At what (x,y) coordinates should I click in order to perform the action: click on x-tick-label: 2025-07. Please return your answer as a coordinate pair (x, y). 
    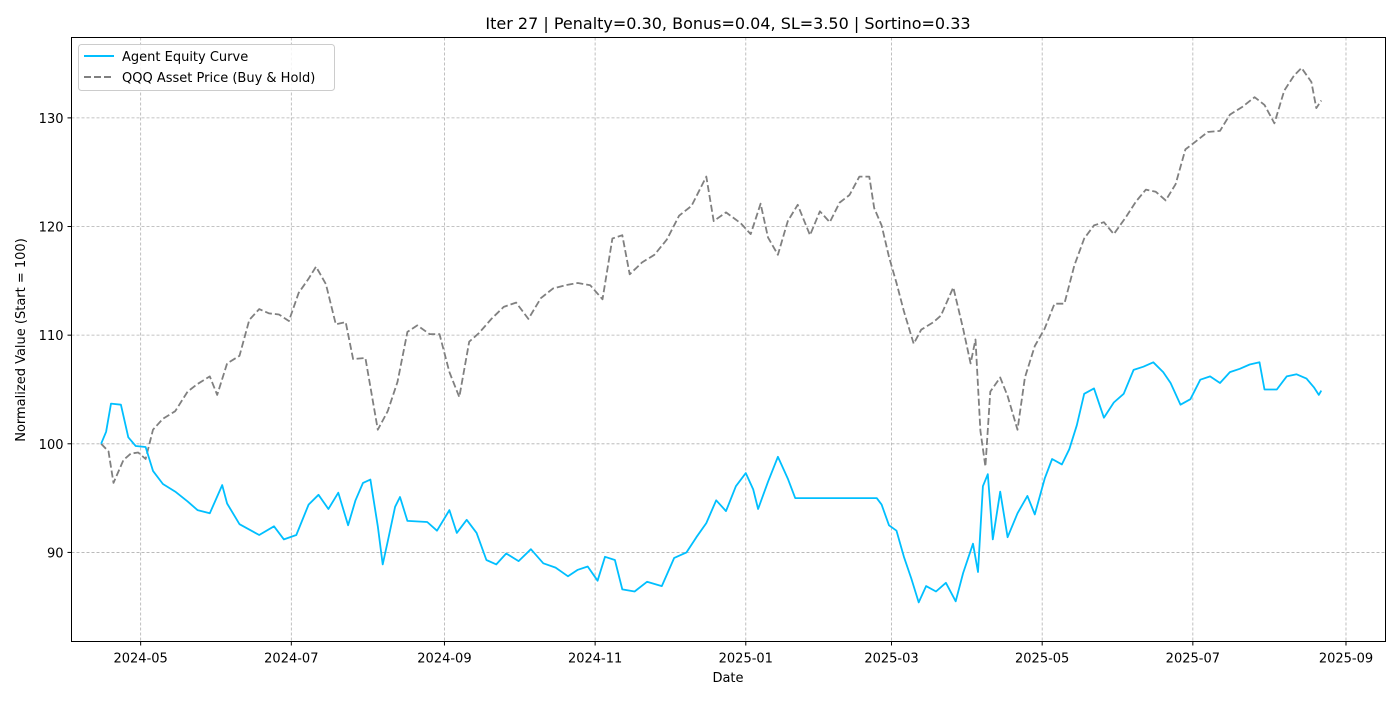
    Looking at the image, I should click on (1193, 659).